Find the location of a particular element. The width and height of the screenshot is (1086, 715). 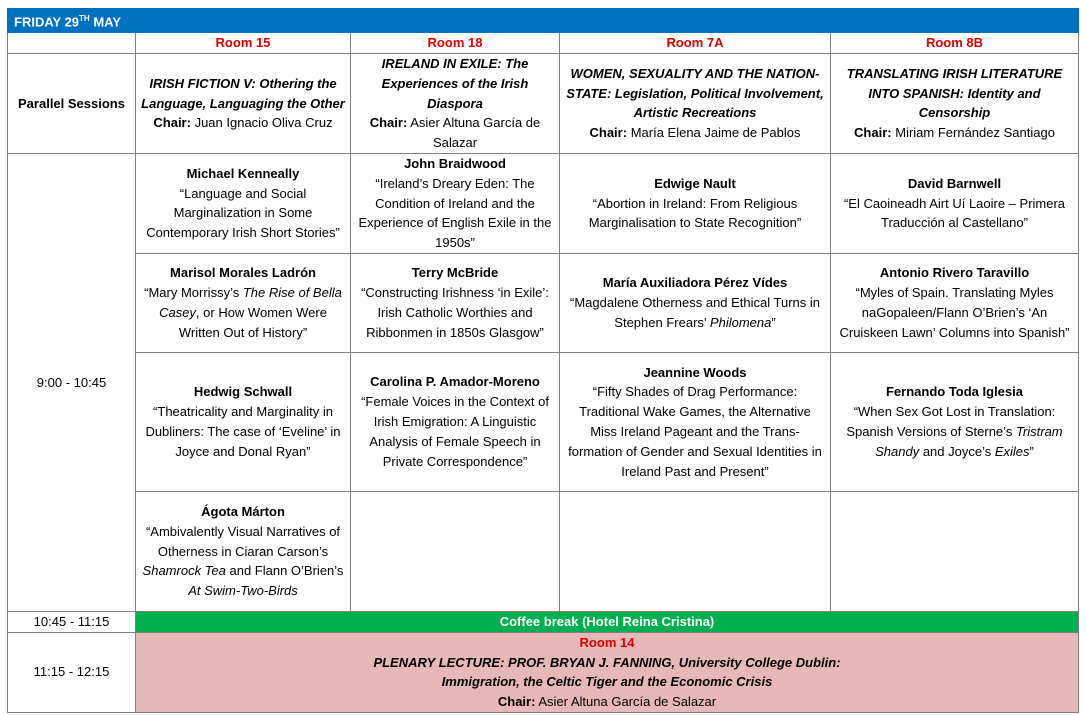

coffee-break: Coffee break (Hotel Reina Cristina) is located at coordinates (607, 621).